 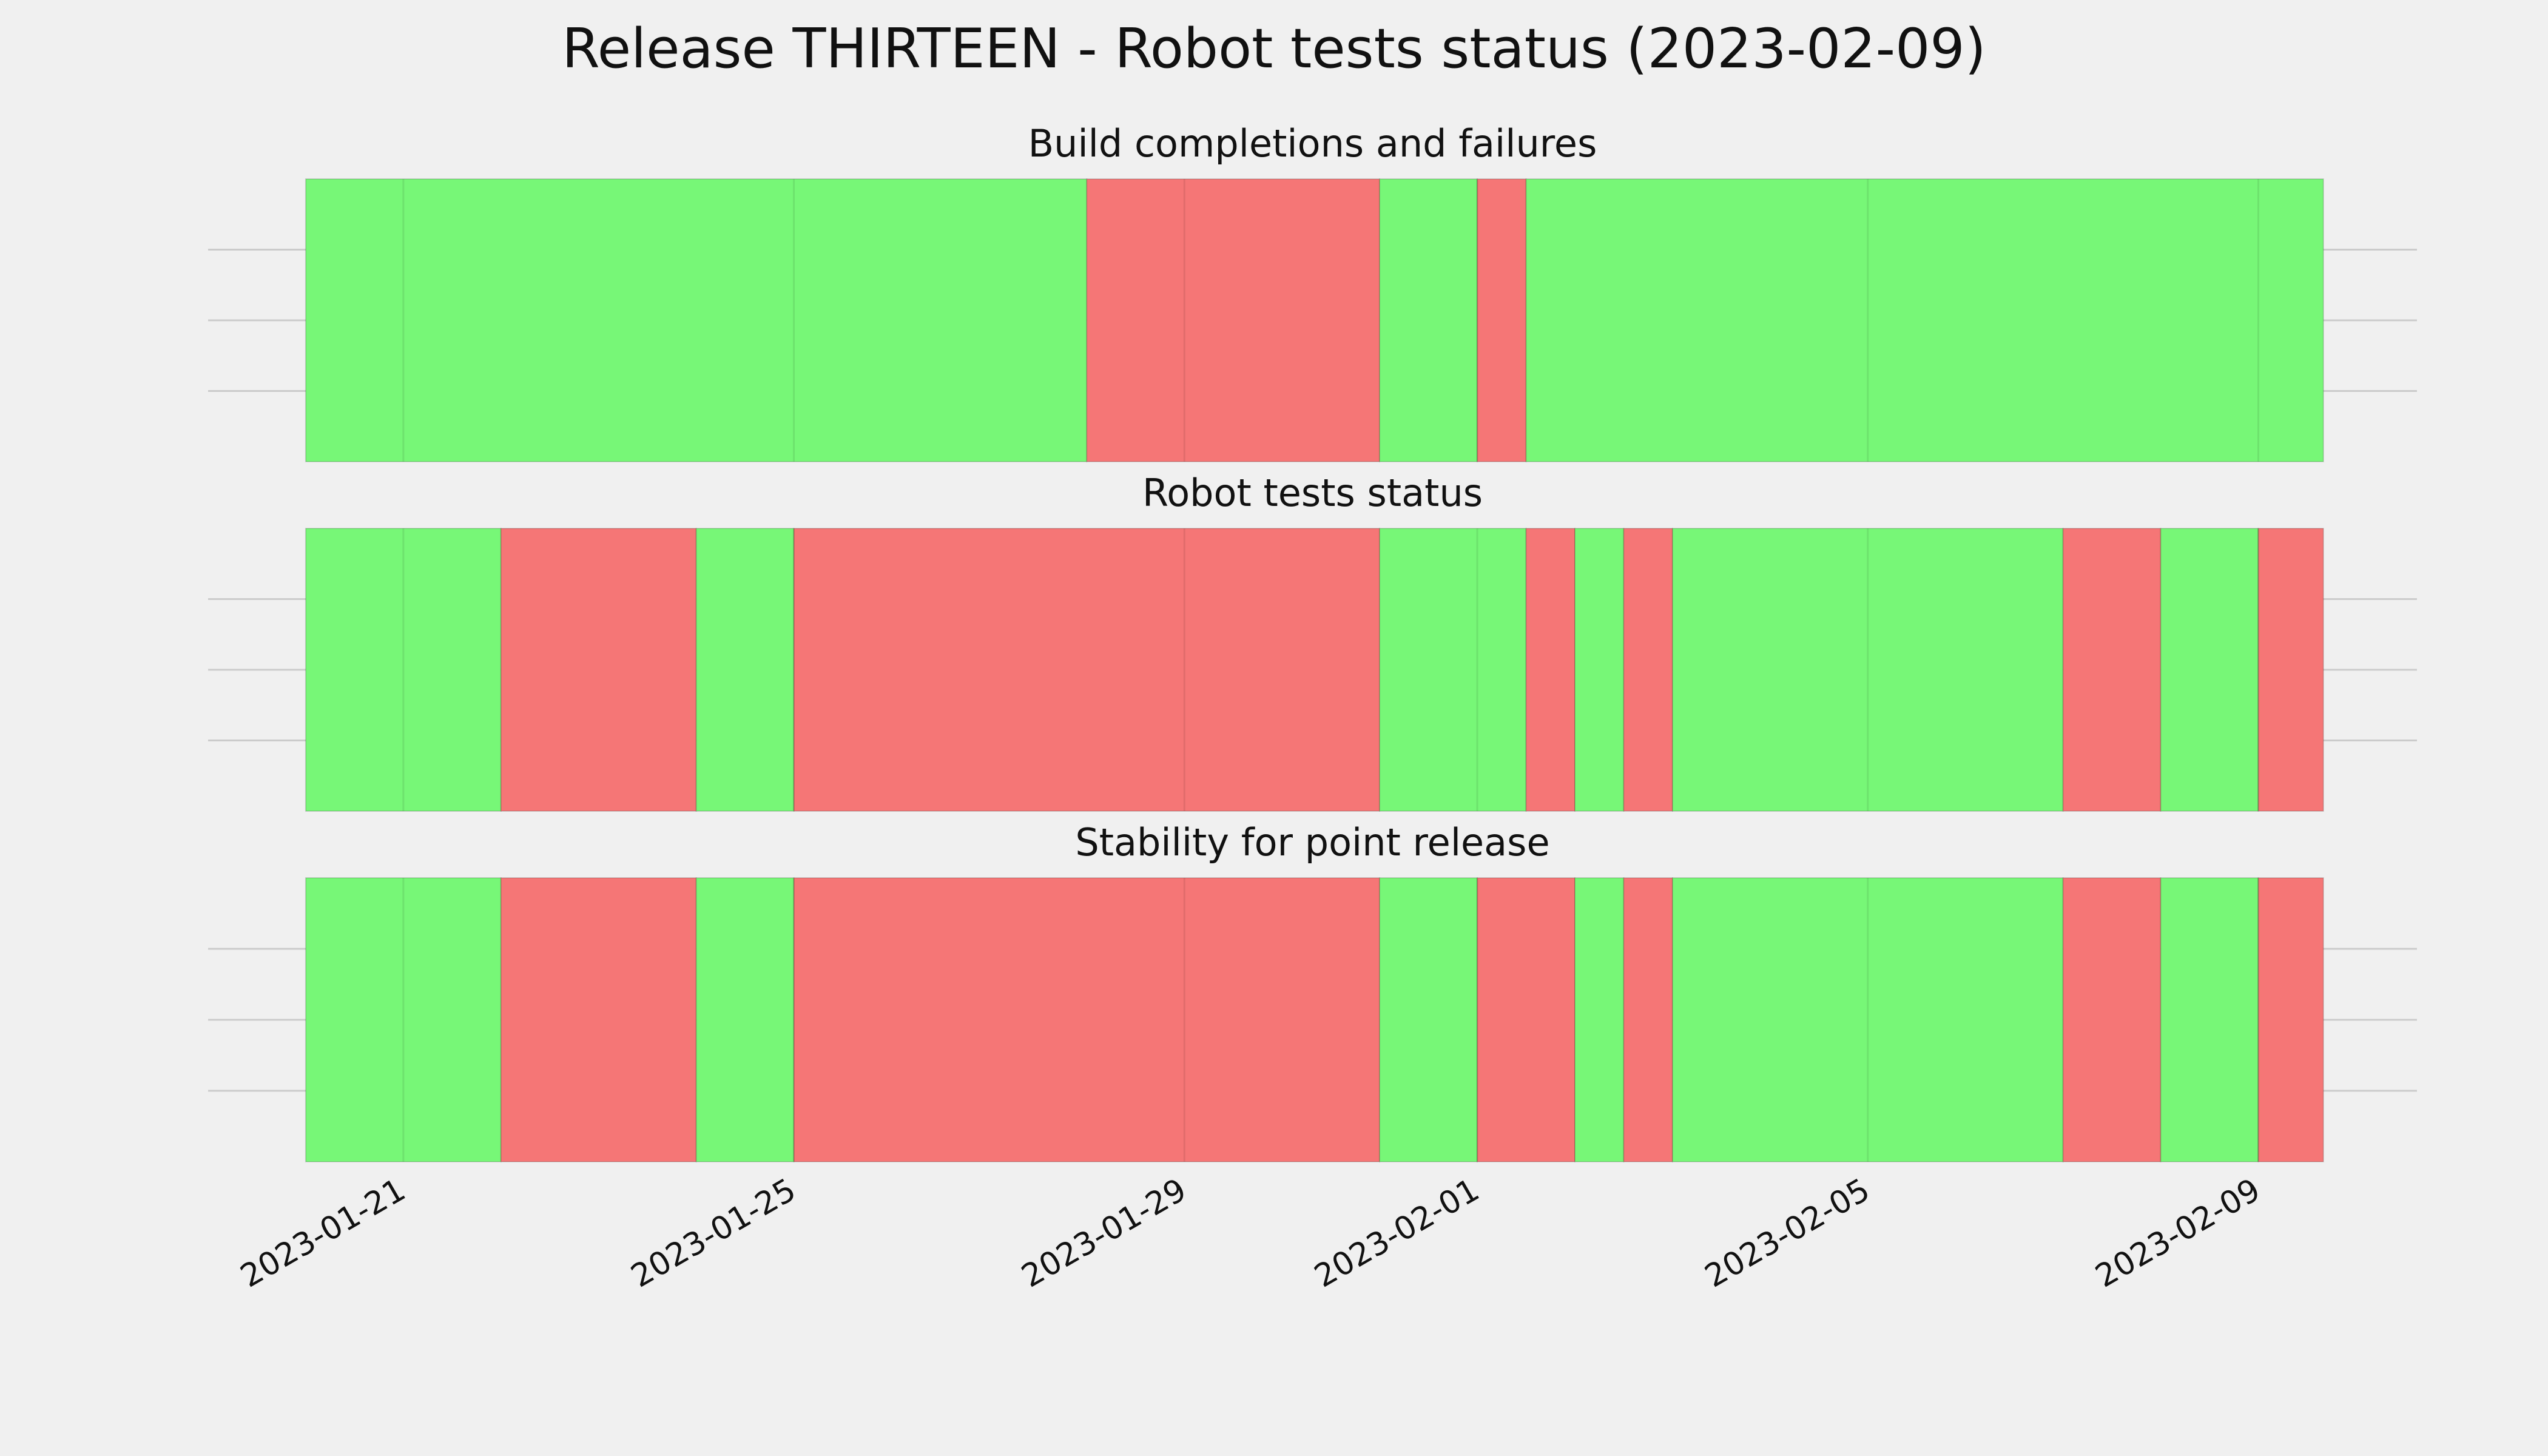 What do you see at coordinates (713, 1233) in the screenshot?
I see `x-tick-label: 2023-01-25` at bounding box center [713, 1233].